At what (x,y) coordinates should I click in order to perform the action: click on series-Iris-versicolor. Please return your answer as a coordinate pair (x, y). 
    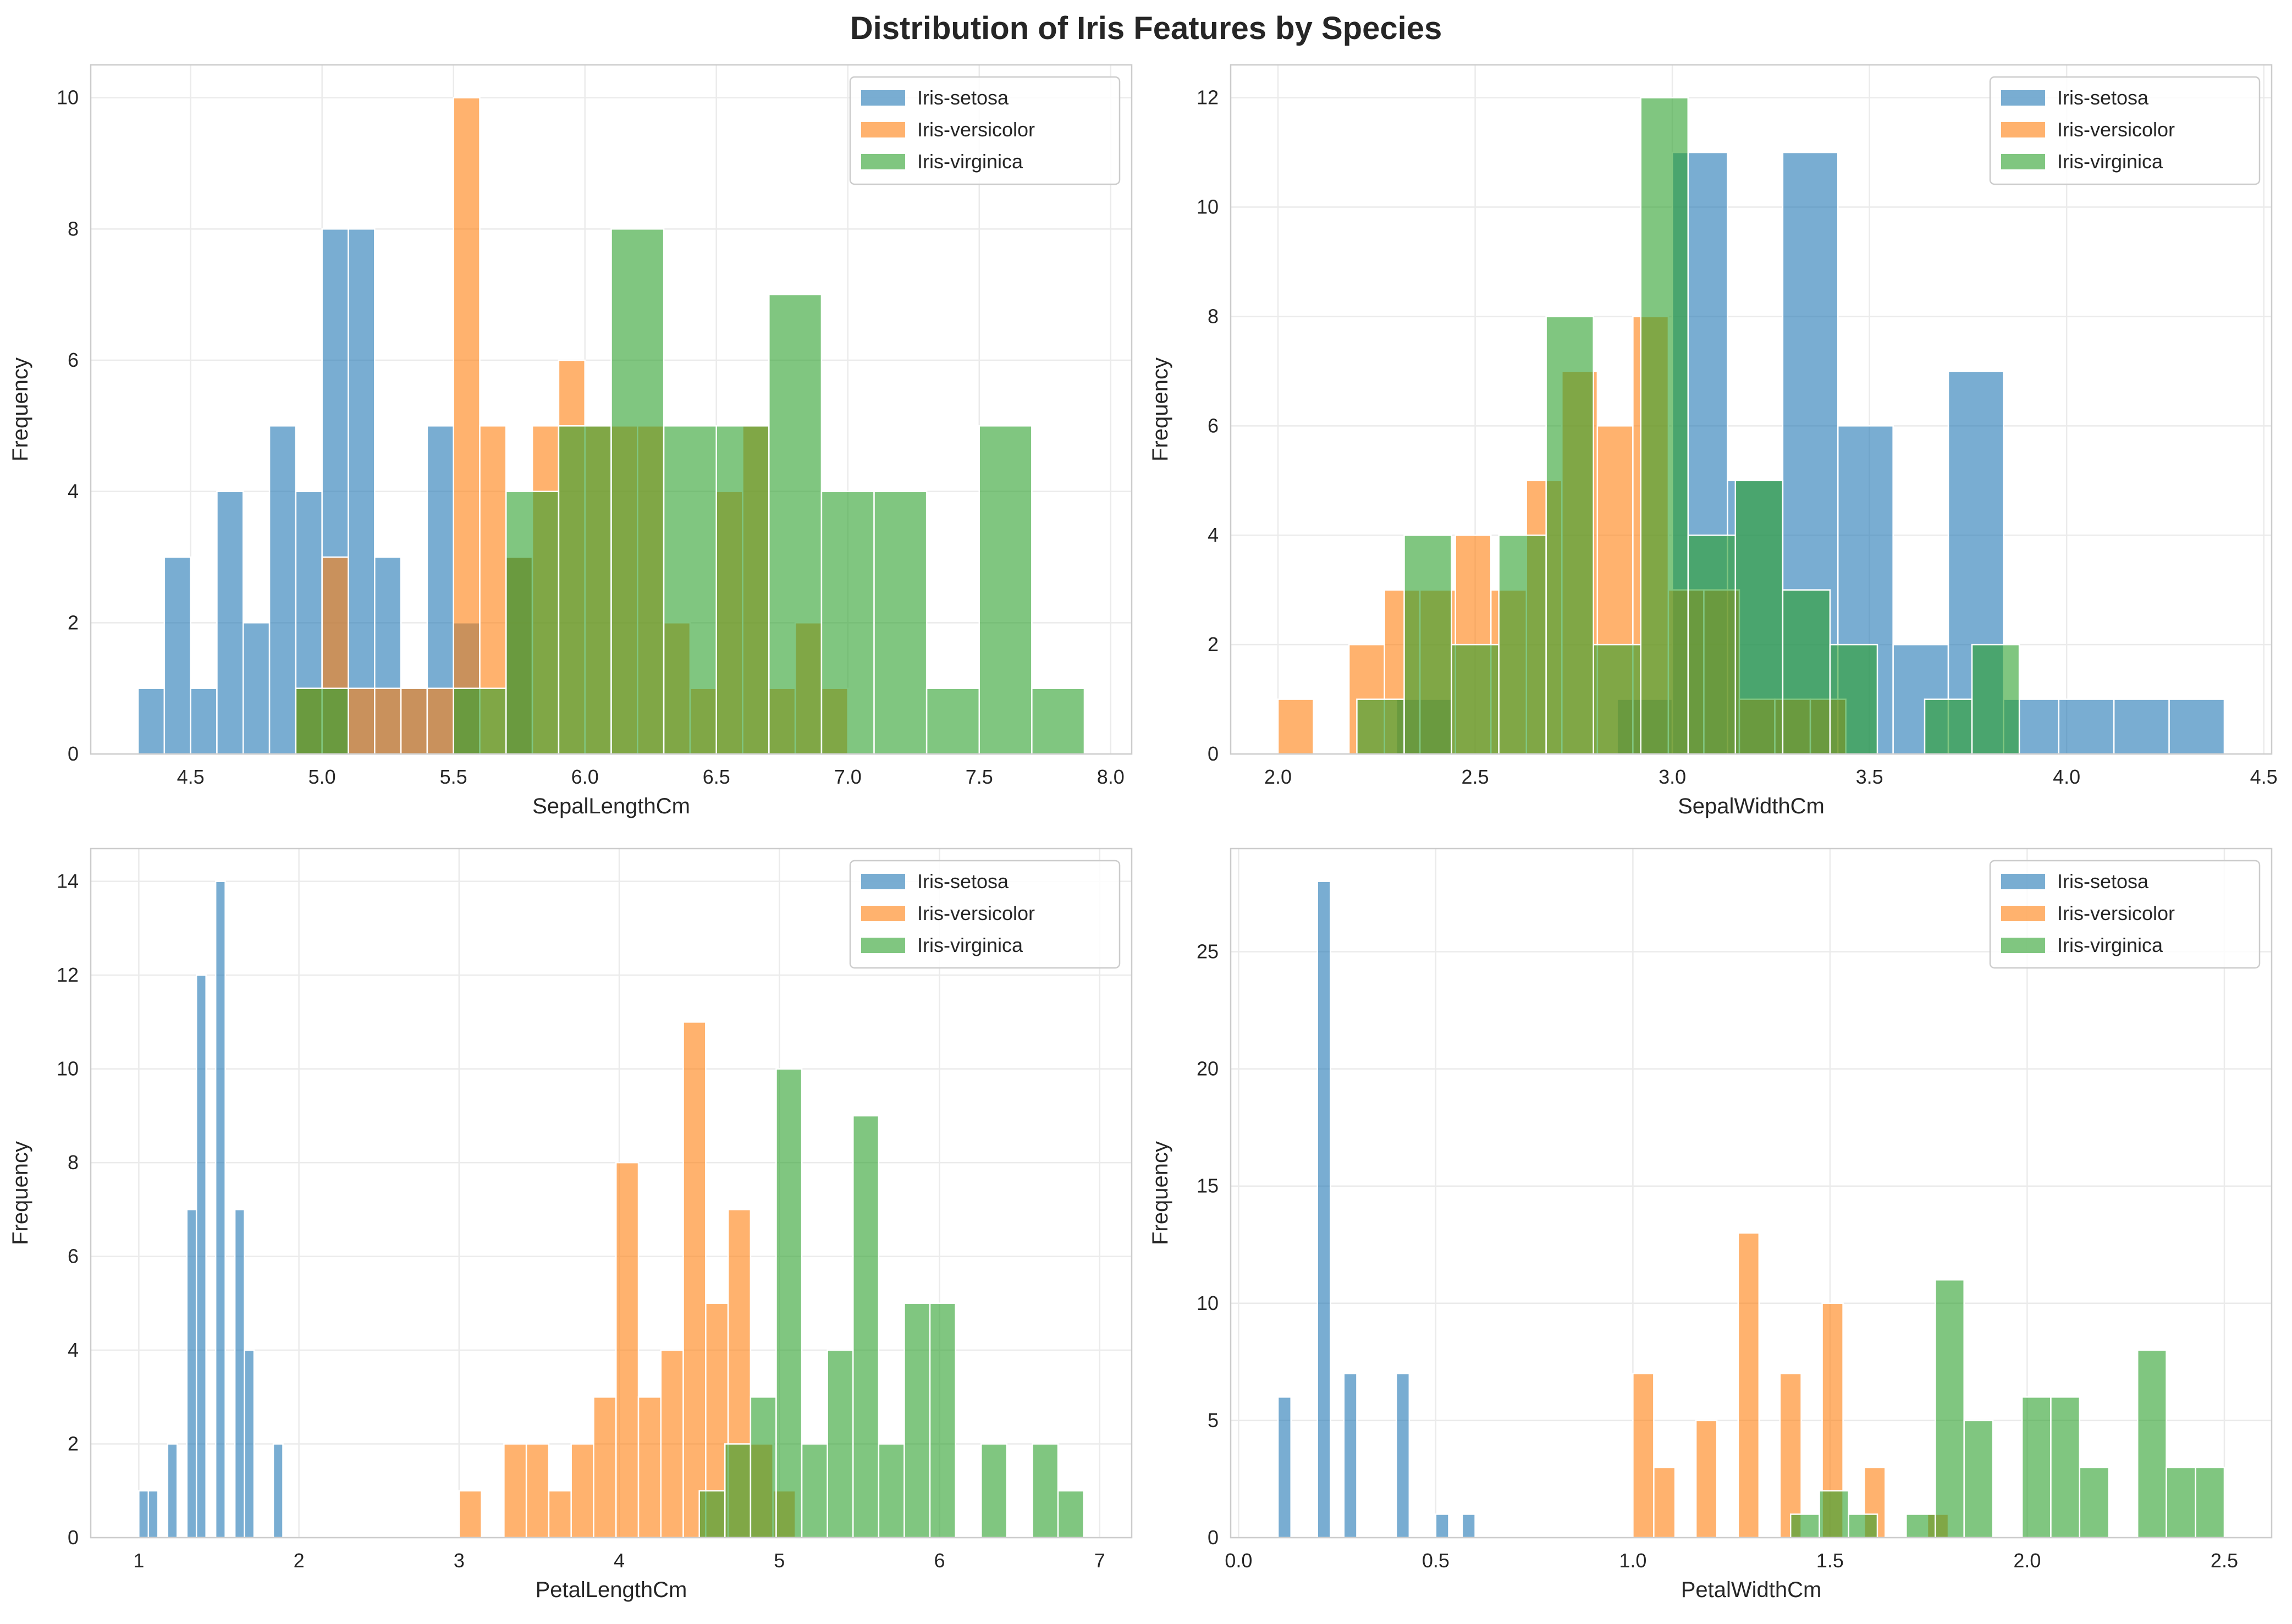
    Looking at the image, I should click on (1791, 1385).